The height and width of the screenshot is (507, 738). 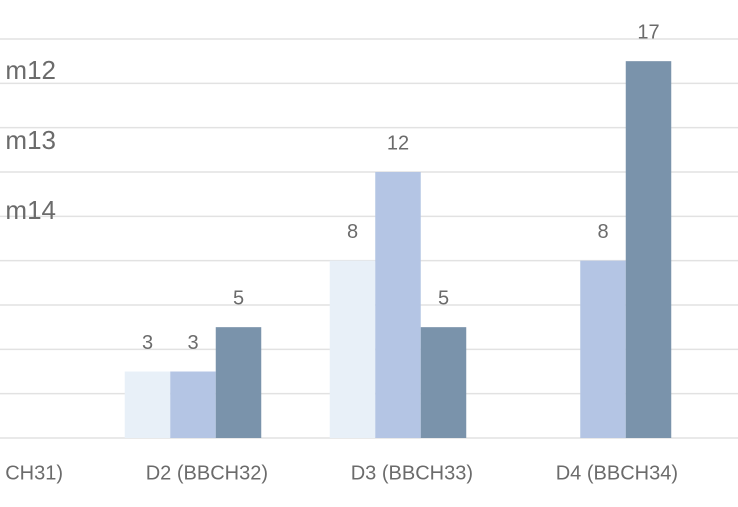 I want to click on x-tick-label: D3 (BBCH33), so click(x=412, y=473).